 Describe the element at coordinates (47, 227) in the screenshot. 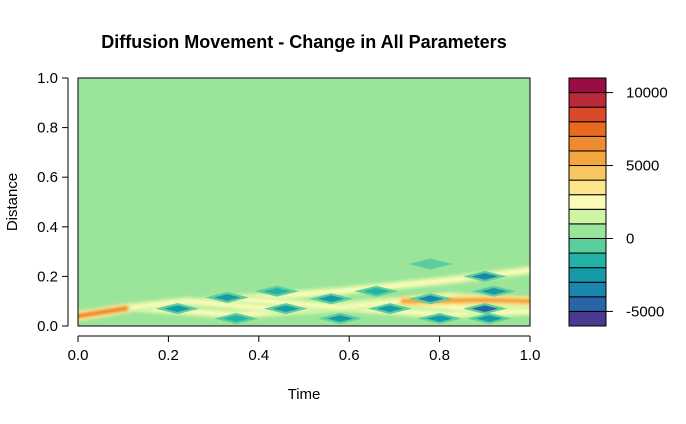

I see `y-tick-label: 0.4` at that location.